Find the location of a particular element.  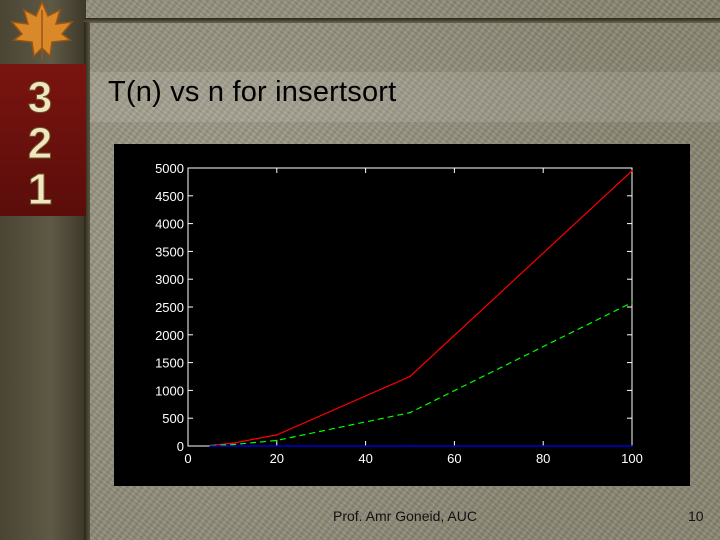

y-tick-label: 3000 is located at coordinates (169, 279).